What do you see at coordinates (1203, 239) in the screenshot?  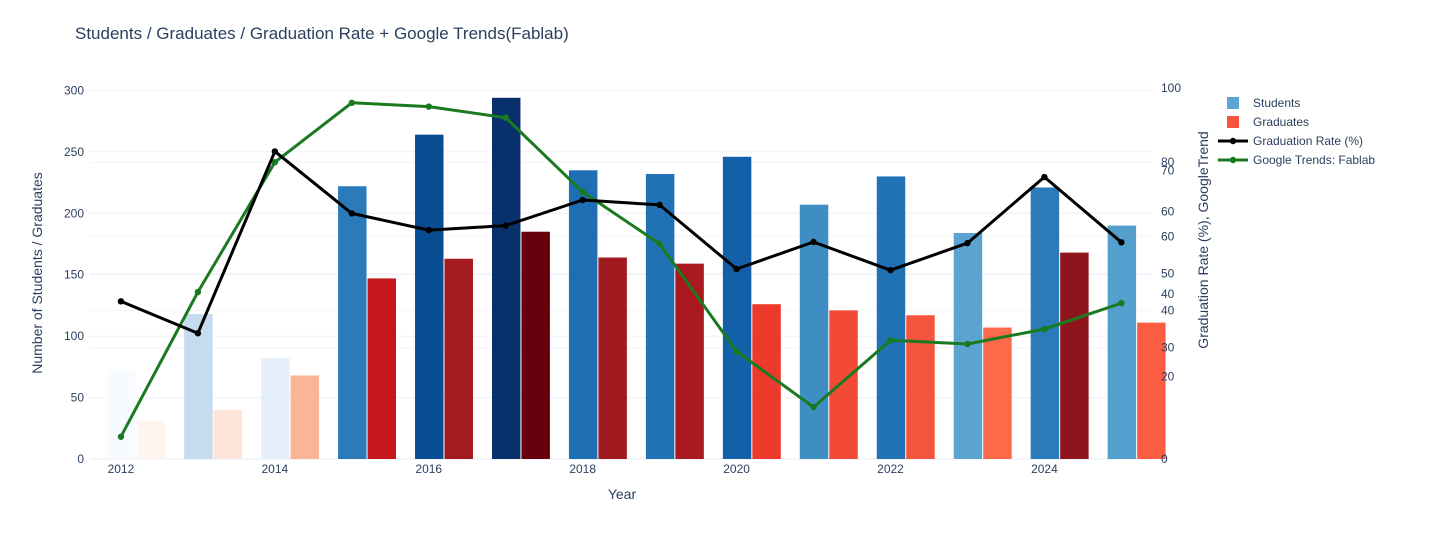 I see `y2-axis-label: Graduation Rate (%), GoogleTrend` at bounding box center [1203, 239].